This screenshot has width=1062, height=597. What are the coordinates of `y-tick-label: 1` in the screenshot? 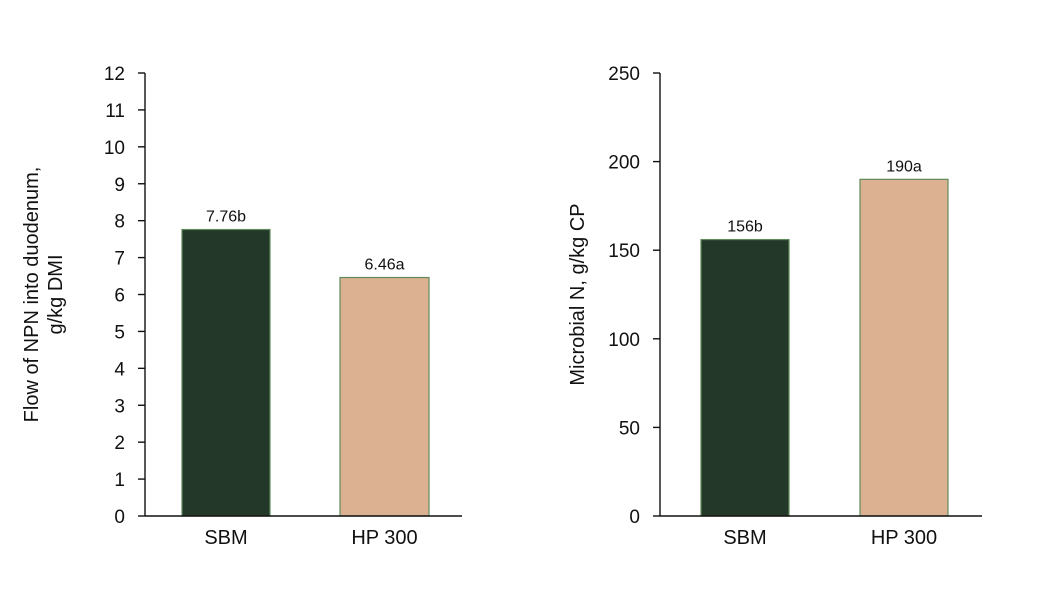 It's located at (119, 480).